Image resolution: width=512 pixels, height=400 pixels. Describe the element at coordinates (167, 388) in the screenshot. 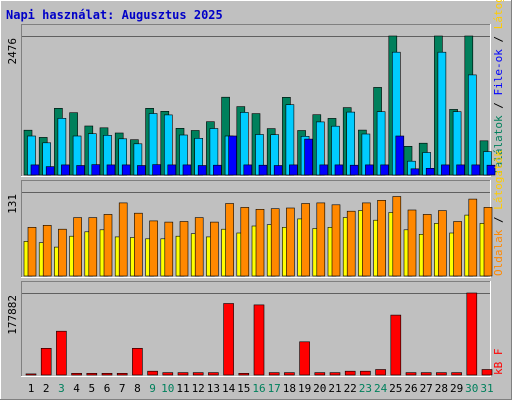

I see `day-label-10: 10` at that location.